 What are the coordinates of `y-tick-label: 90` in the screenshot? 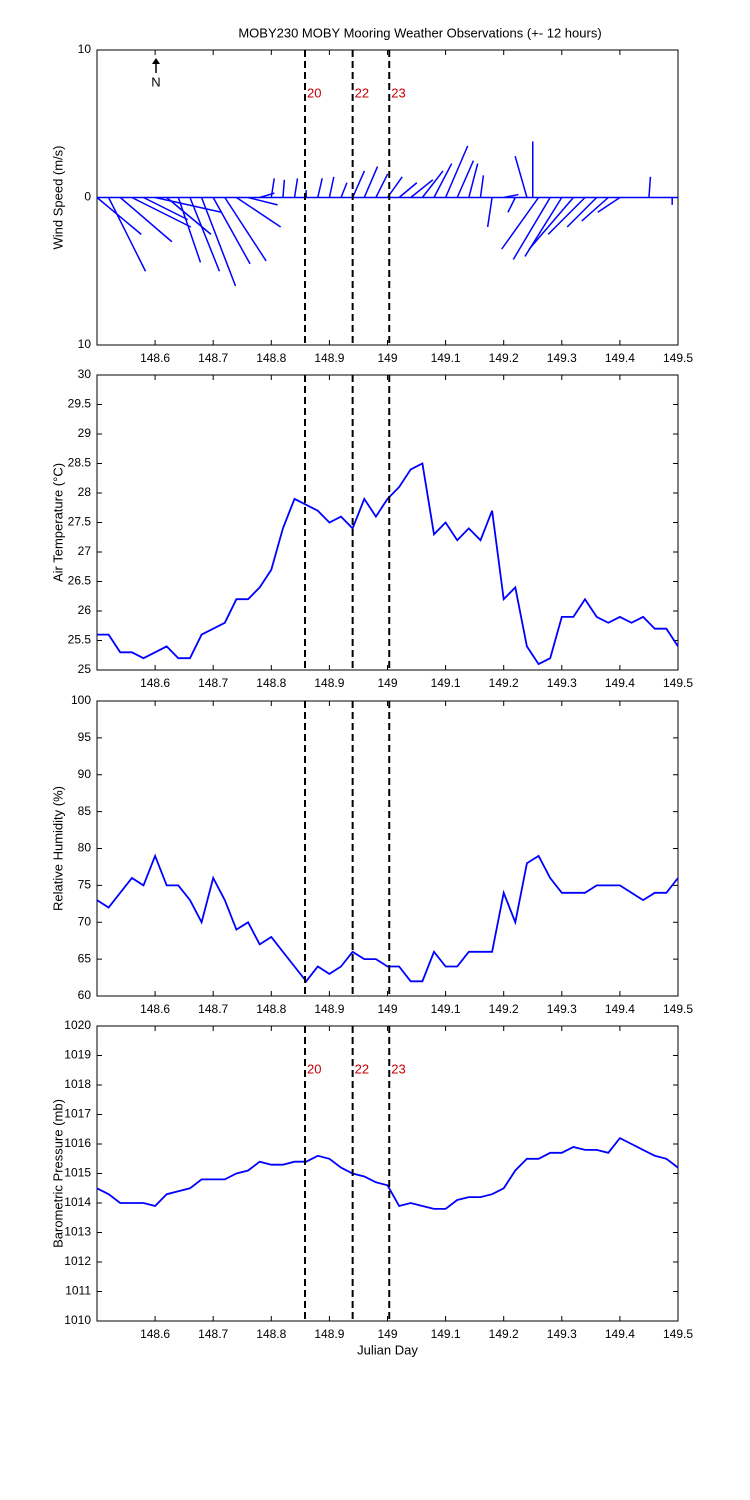 It's located at (85, 774).